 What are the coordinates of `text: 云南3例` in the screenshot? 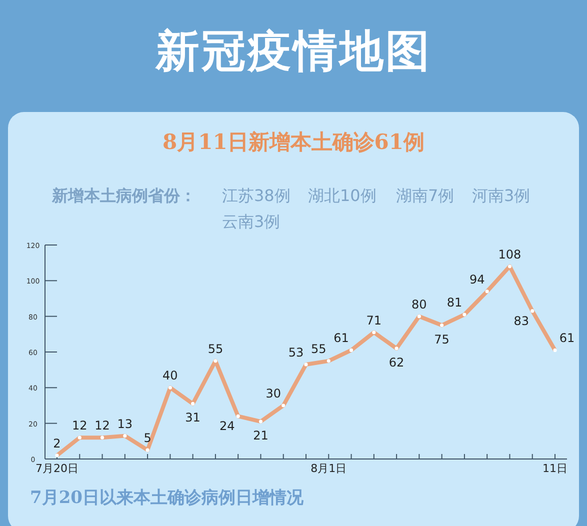 It's located at (251, 222).